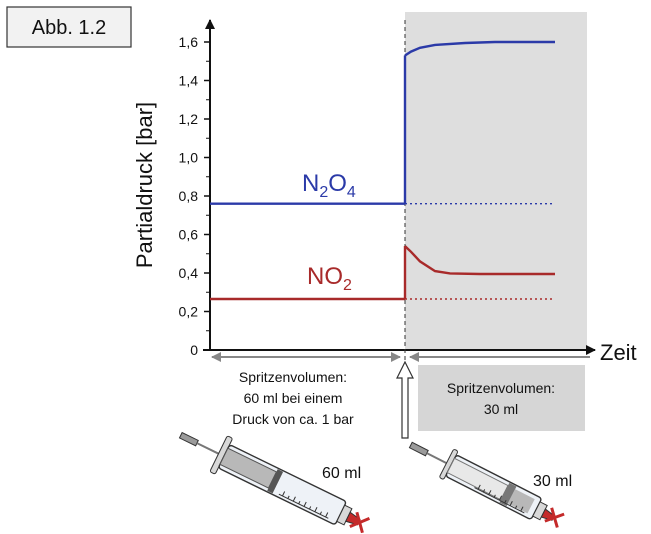 The image size is (651, 534). Describe the element at coordinates (501, 398) in the screenshot. I see `after-note-box` at that location.